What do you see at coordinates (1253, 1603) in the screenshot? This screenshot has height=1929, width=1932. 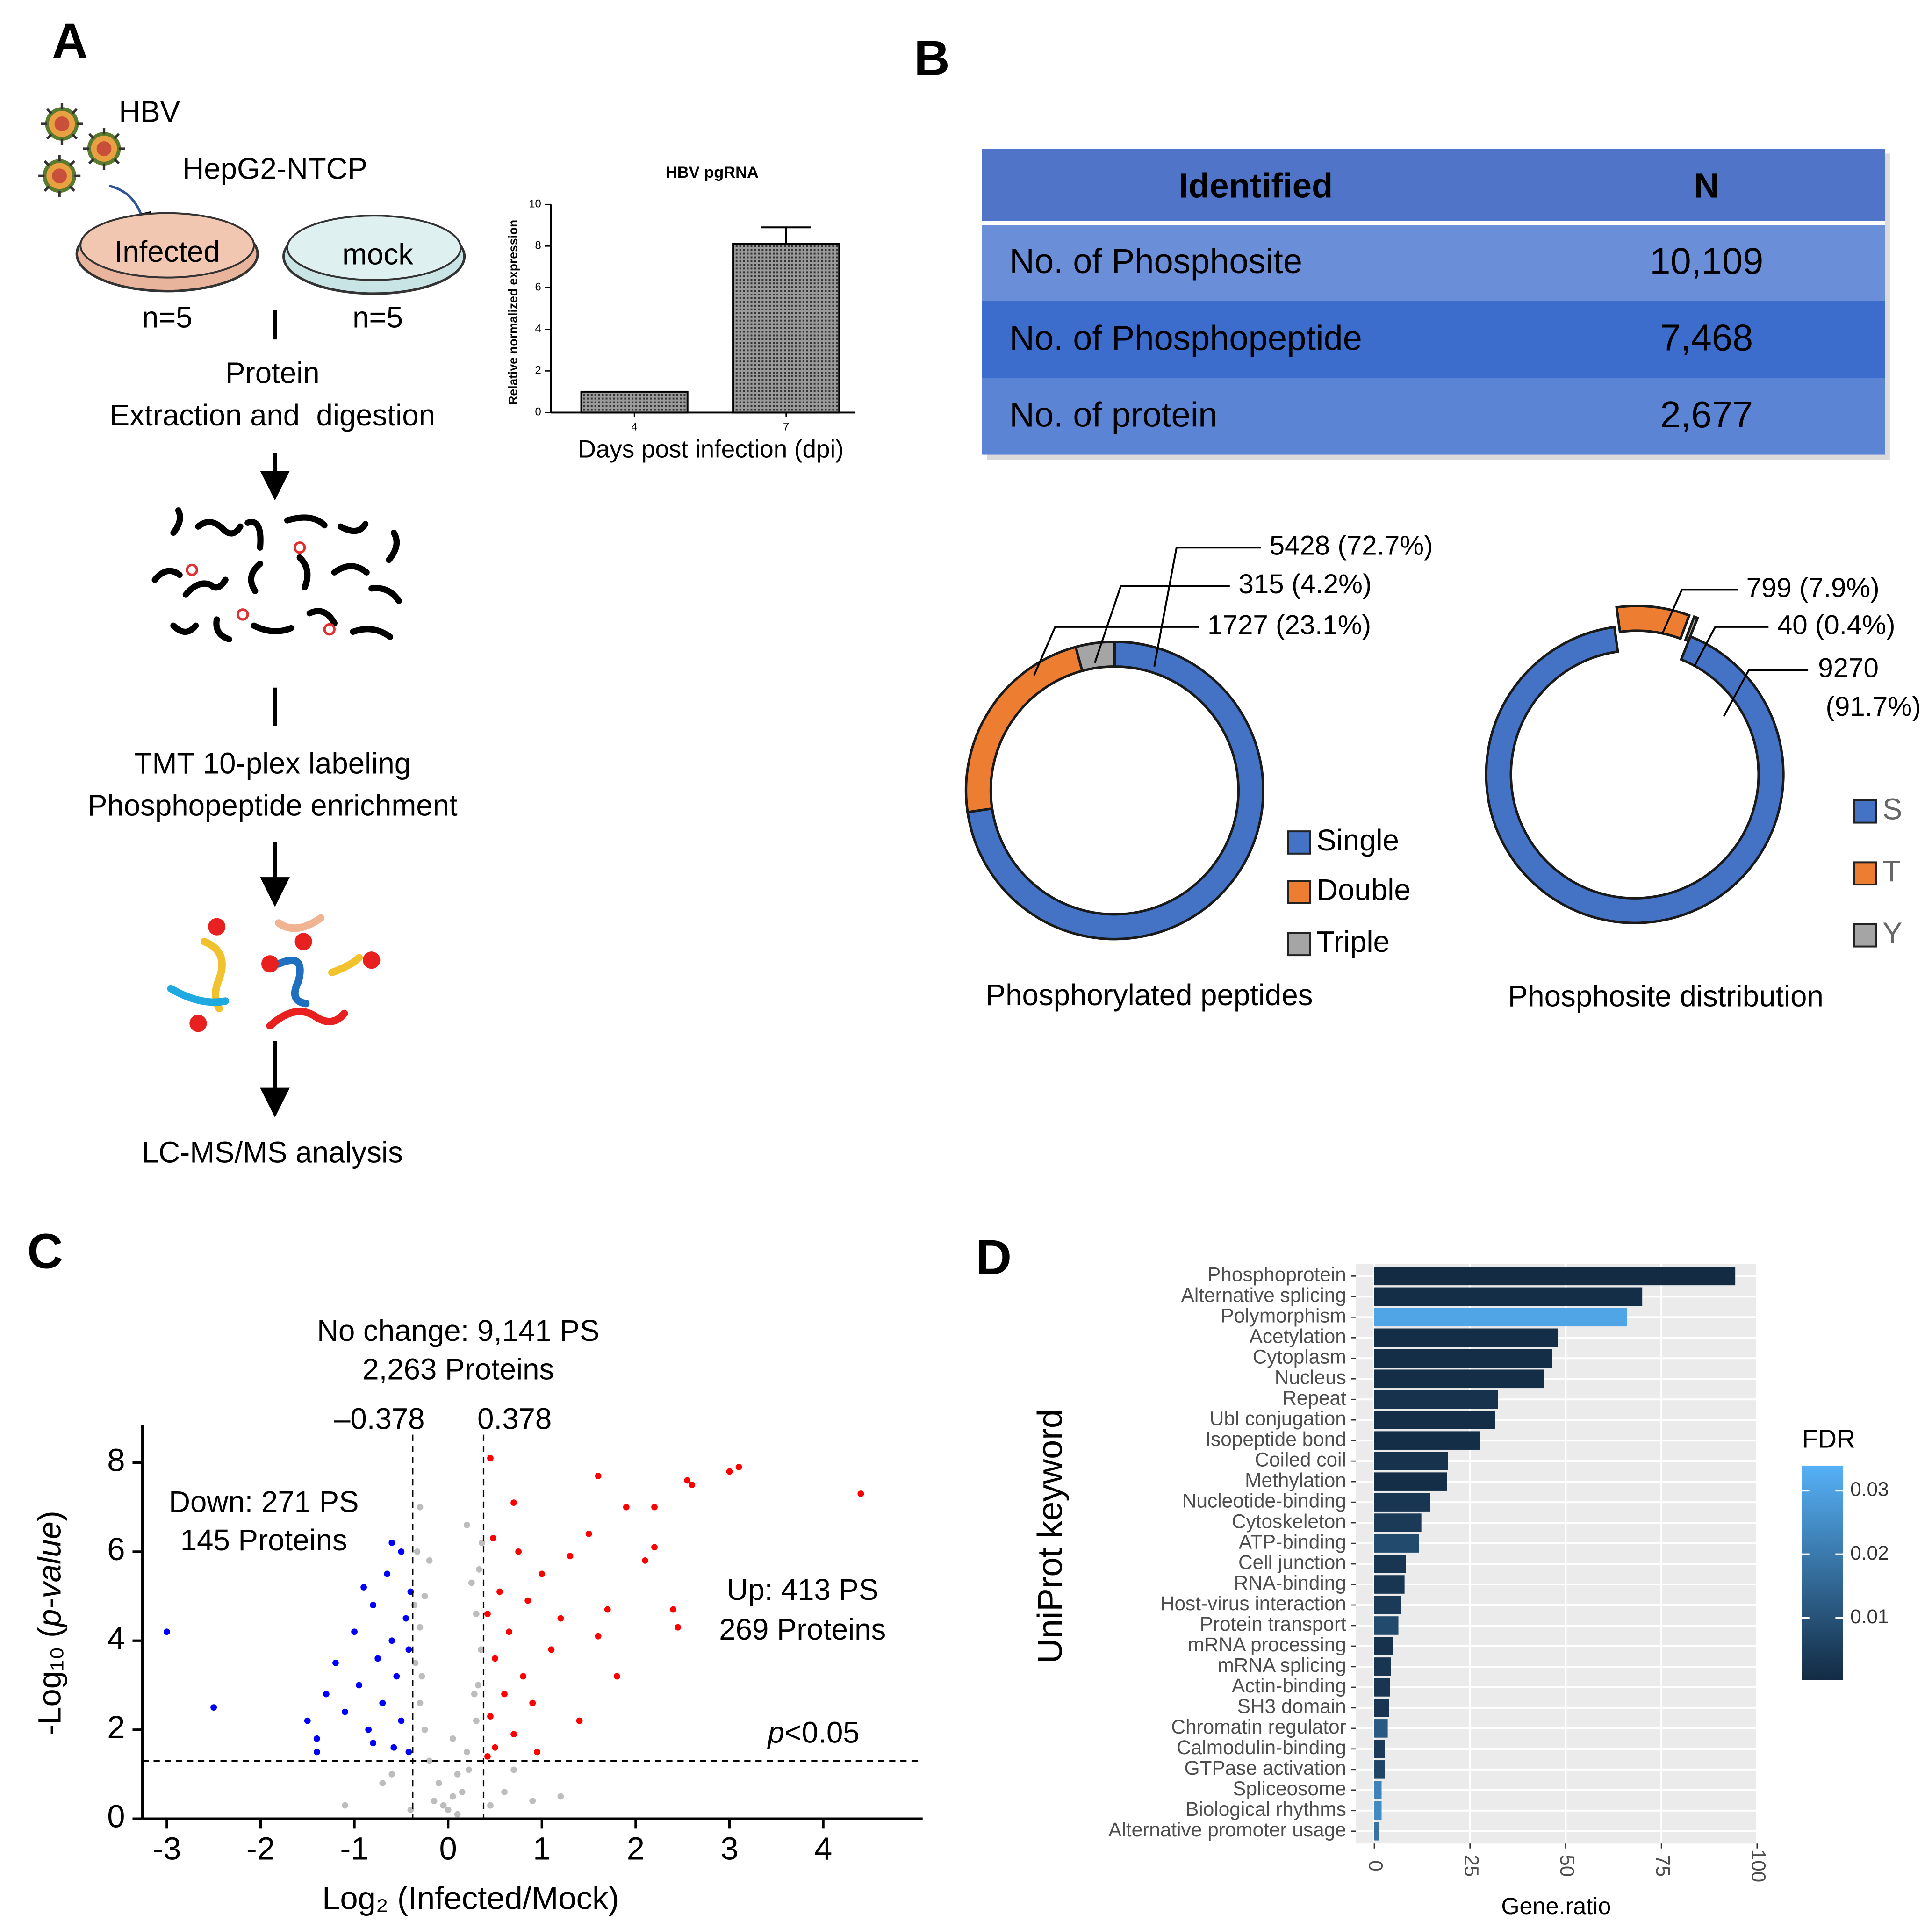 I see `y-tick-label: Host-virus interaction` at bounding box center [1253, 1603].